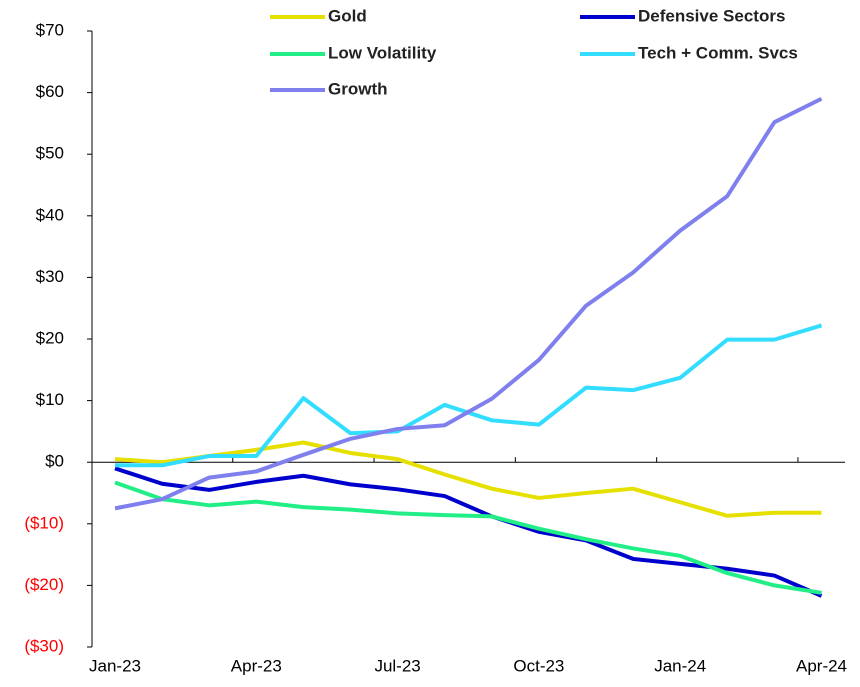  Describe the element at coordinates (50, 29) in the screenshot. I see `y-tick-label: $70` at that location.